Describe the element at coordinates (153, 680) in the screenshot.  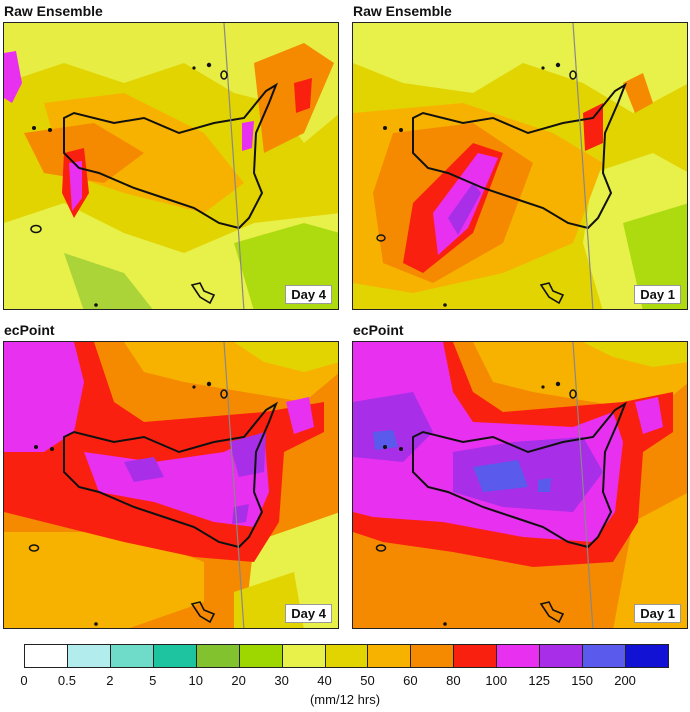
I see `legend-tick-label: 5` at that location.